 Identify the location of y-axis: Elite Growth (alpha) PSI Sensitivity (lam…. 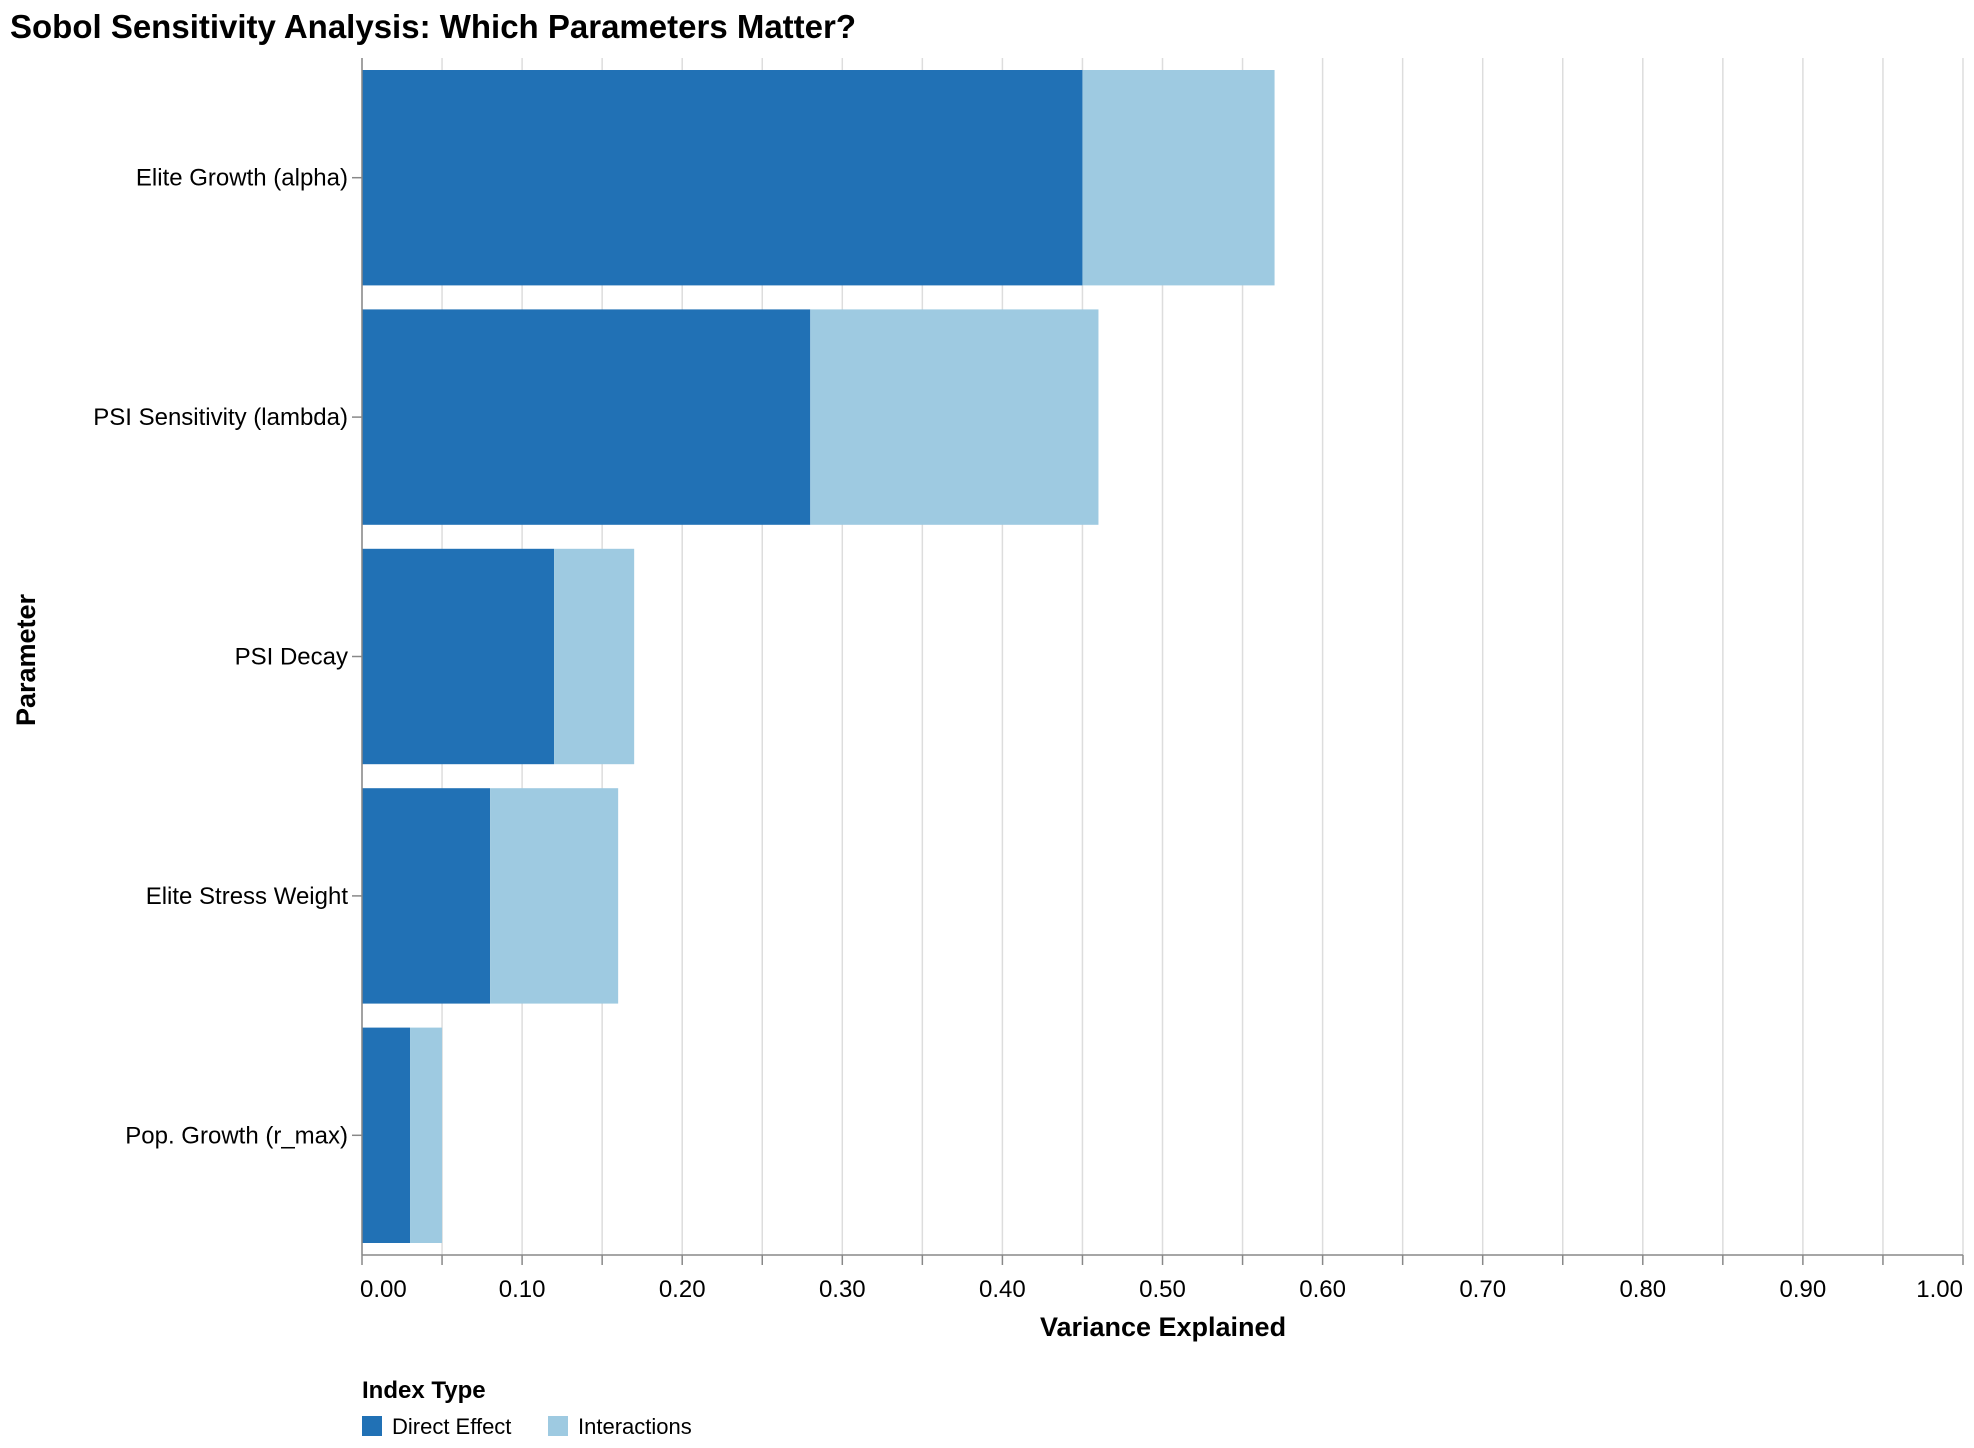
(228, 656).